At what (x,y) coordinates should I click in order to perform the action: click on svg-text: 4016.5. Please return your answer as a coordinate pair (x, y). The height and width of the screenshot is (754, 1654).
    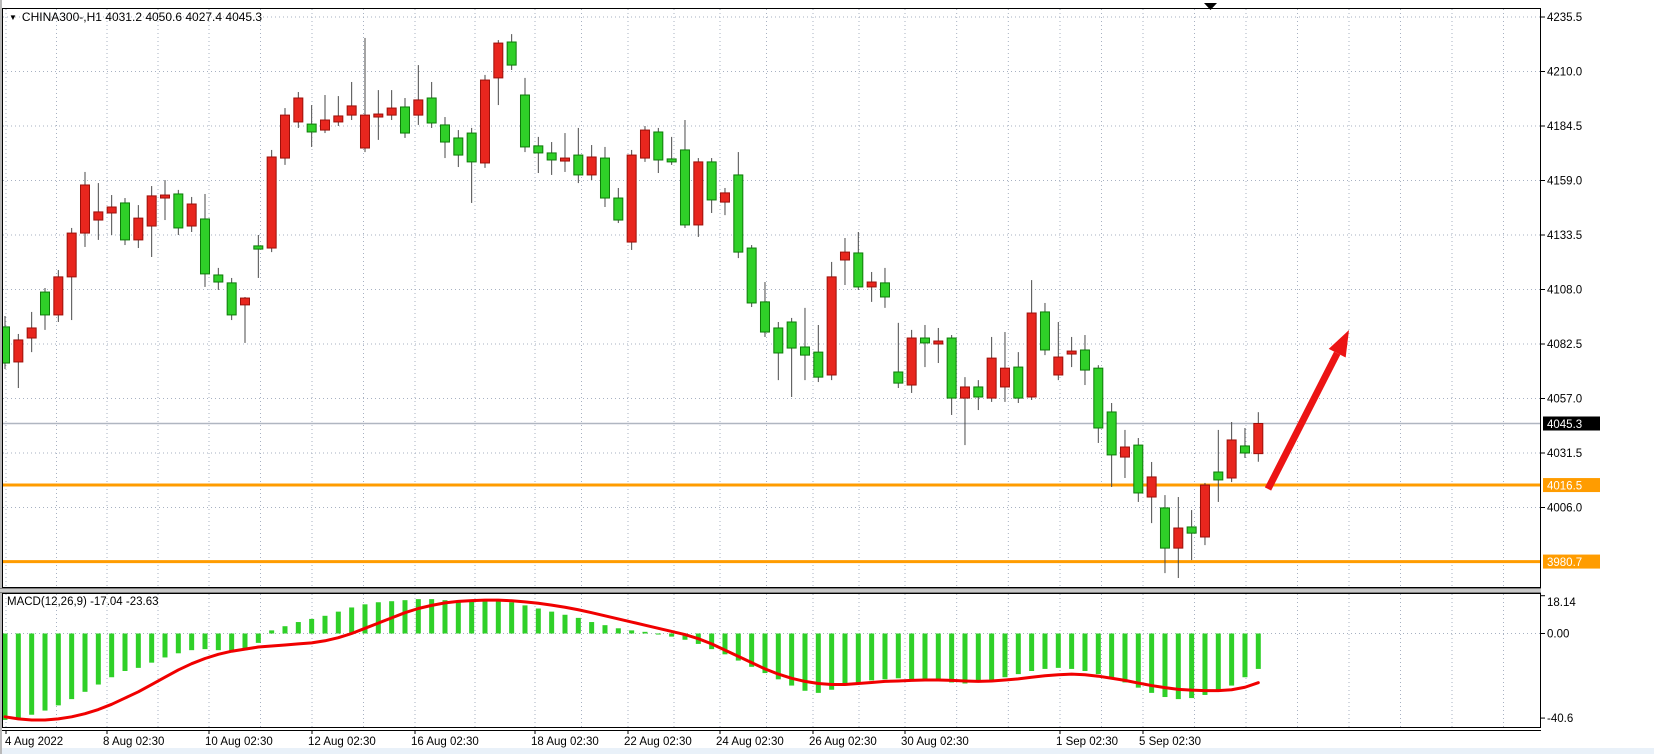
    Looking at the image, I should click on (1564, 487).